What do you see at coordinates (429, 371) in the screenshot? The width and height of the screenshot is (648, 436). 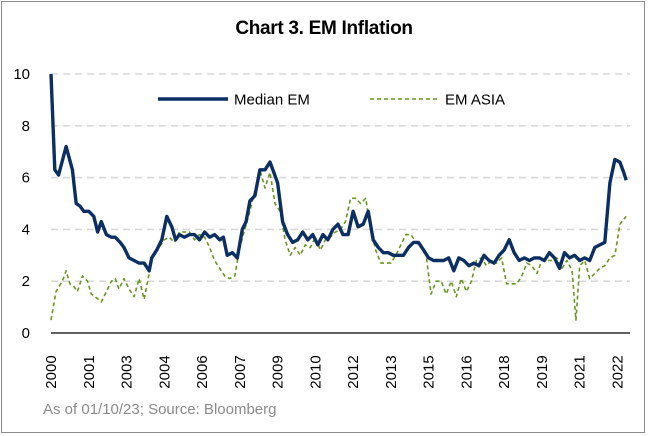 I see `x-tick-label: 2015` at bounding box center [429, 371].